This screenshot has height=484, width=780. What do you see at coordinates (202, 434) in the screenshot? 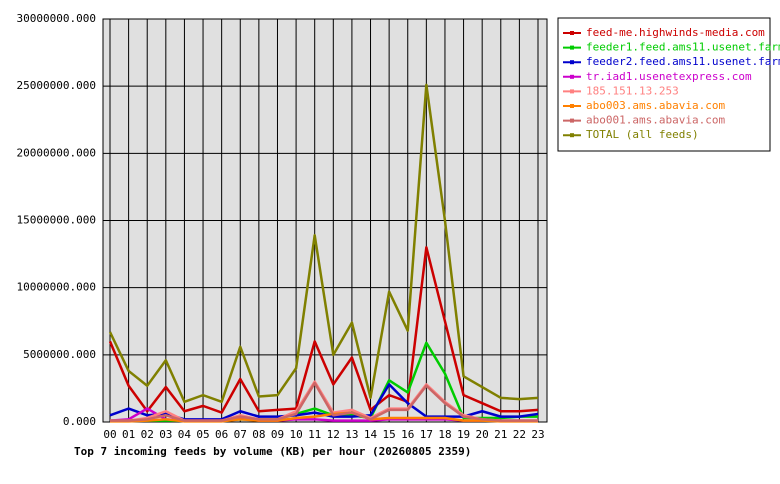
I see `x-tick-label: 05` at bounding box center [202, 434].